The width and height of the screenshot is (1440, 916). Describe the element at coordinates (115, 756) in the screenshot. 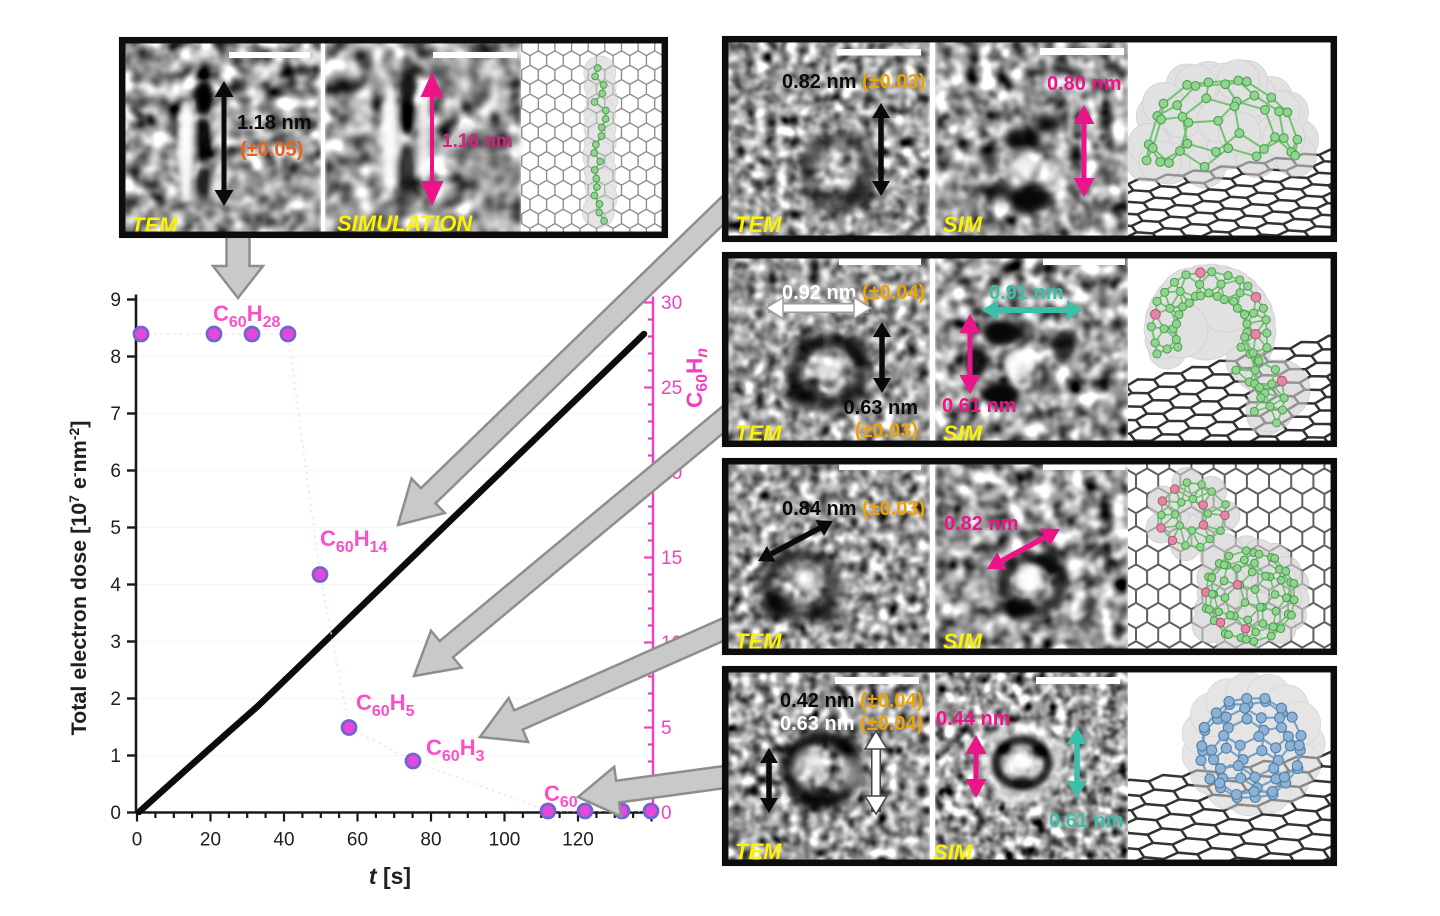

I see `svg-text: 1` at that location.